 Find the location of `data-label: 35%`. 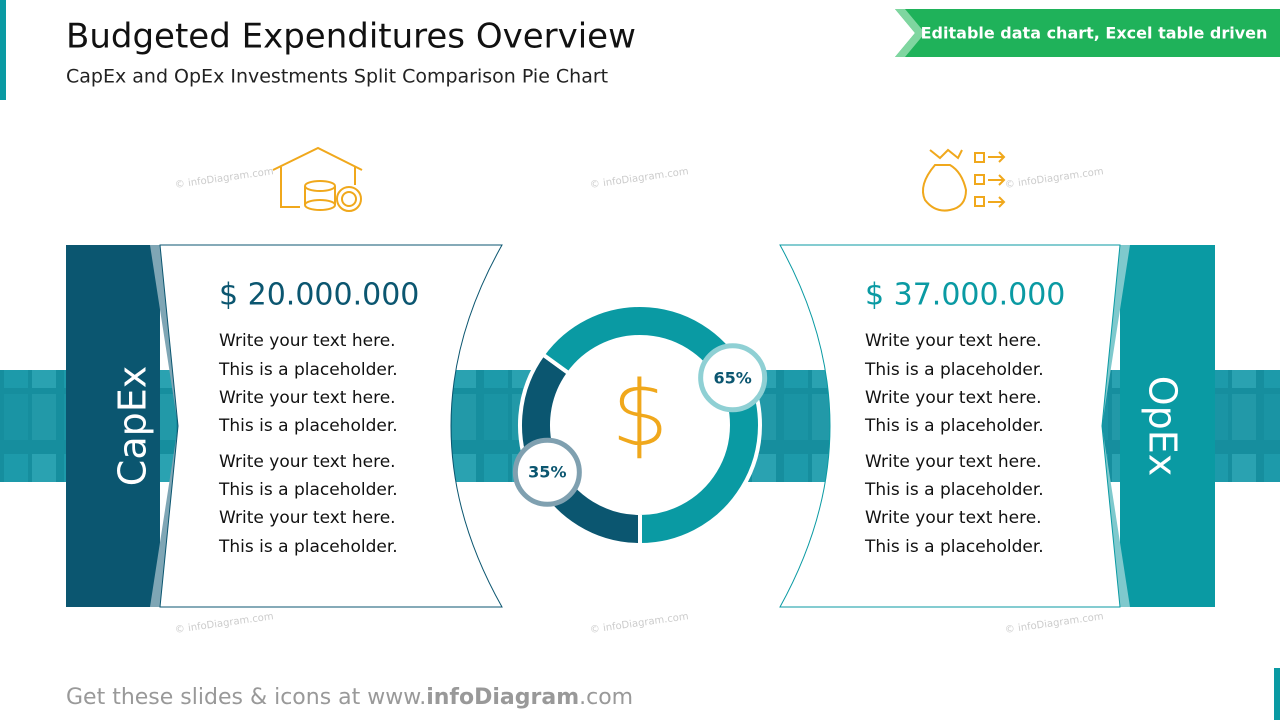

data-label: 35% is located at coordinates (547, 472).